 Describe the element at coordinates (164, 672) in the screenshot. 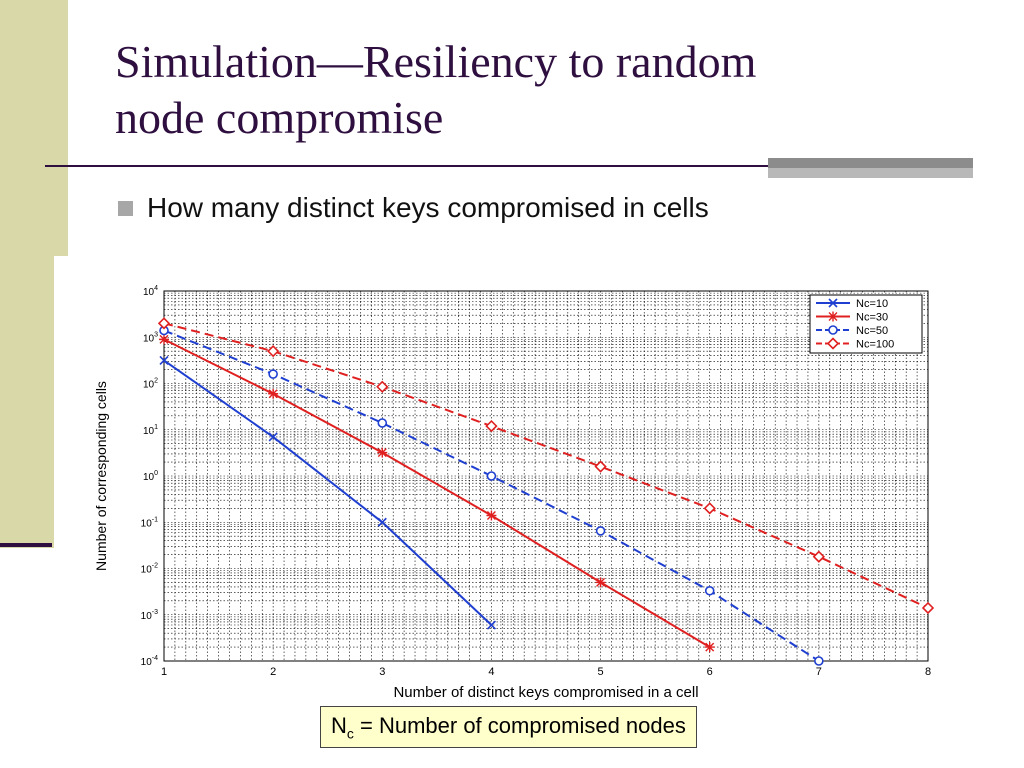

I see `x-tick-label: 1` at that location.